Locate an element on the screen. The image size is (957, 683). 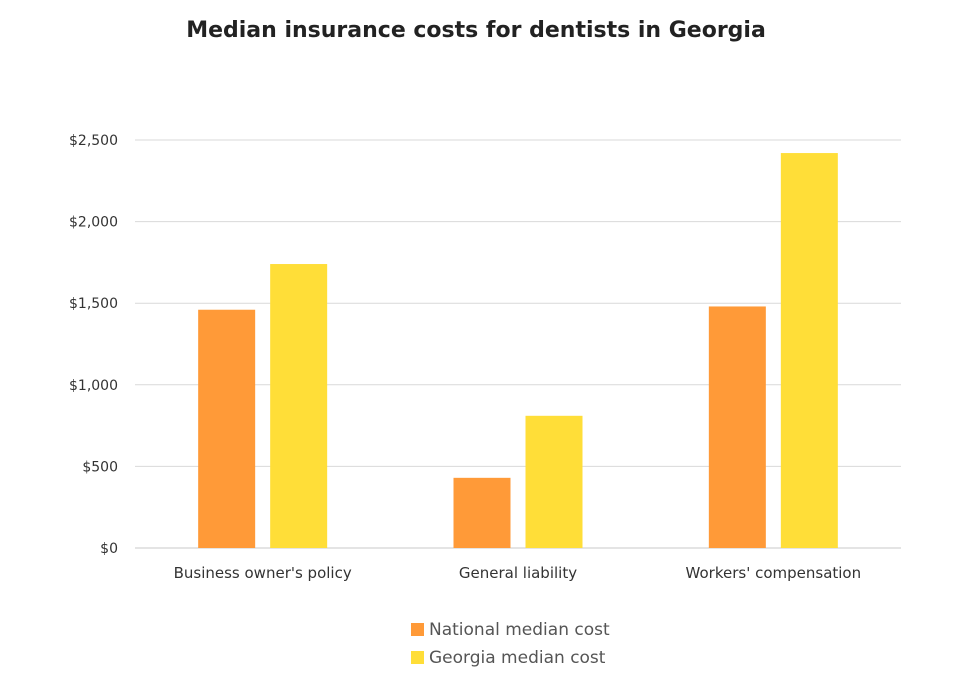
y-tick-label: $2,000 is located at coordinates (93, 223).